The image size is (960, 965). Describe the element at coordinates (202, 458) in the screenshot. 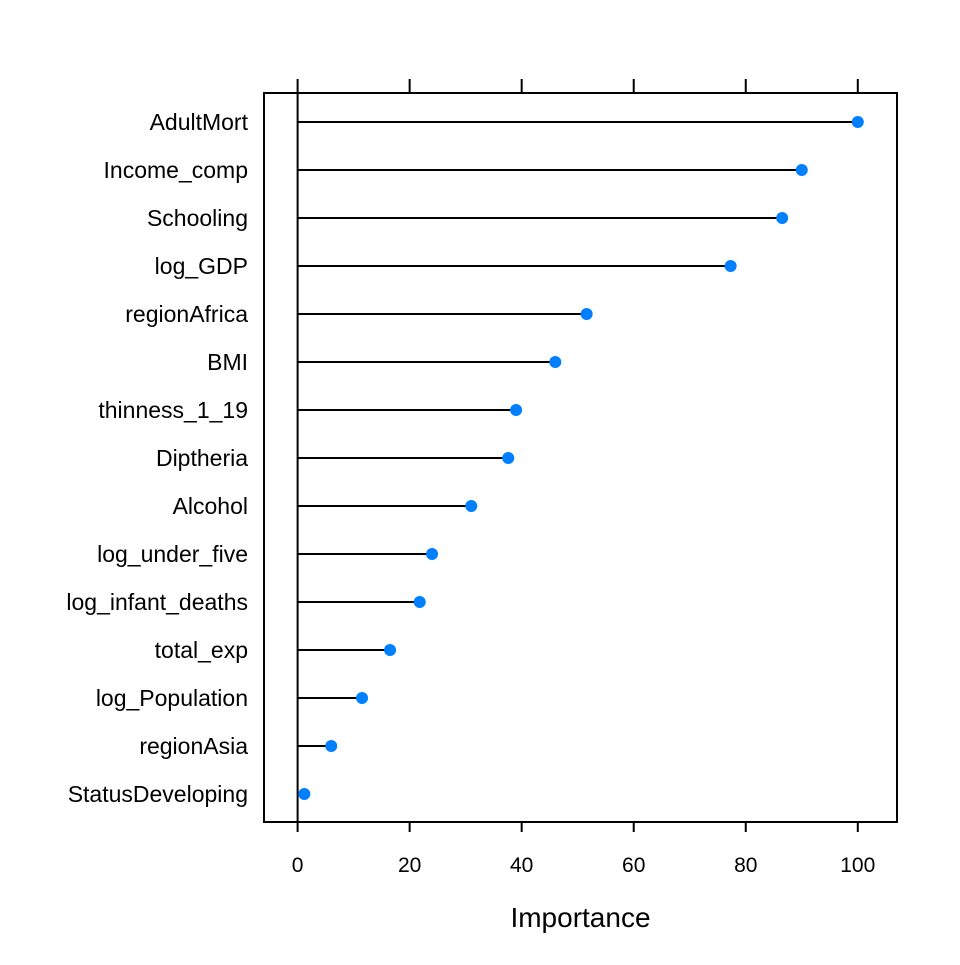

I see `category-label: Diptheria` at that location.